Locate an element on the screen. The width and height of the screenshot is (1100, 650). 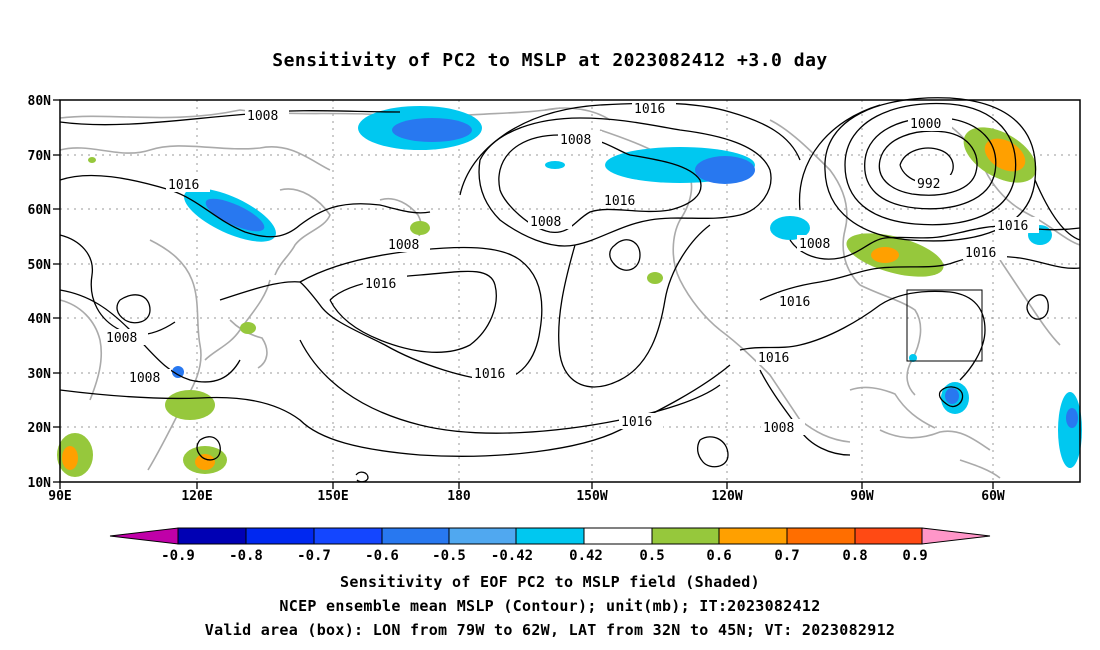
colorbar is located at coordinates (550, 536).